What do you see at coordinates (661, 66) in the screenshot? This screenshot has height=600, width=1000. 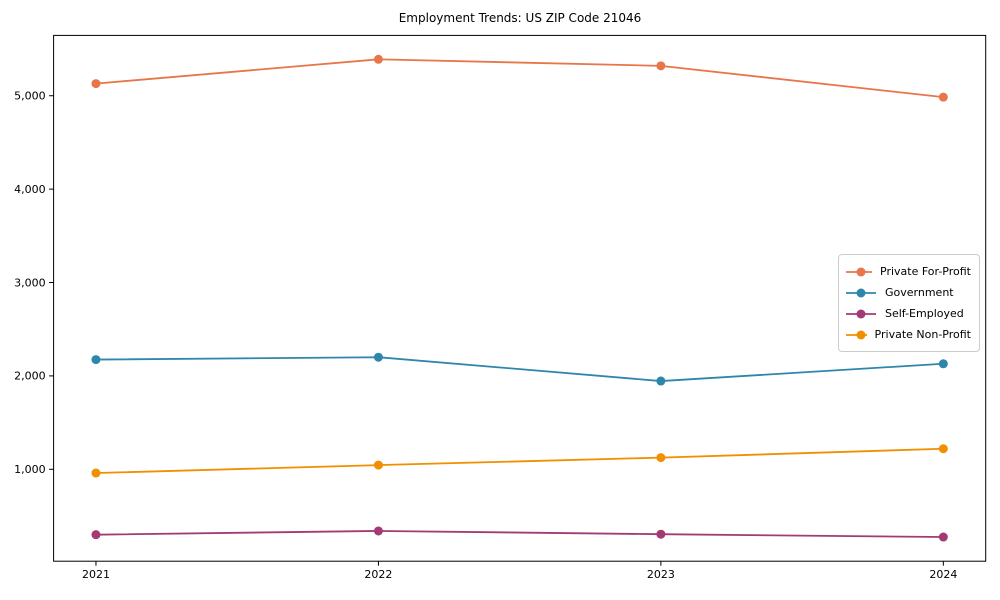 I see `data-point-private-for-profit-2023` at bounding box center [661, 66].